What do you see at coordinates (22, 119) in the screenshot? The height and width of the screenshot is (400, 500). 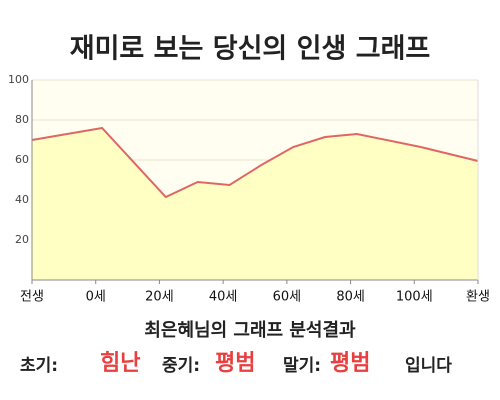 I see `y-tick-label: 80` at bounding box center [22, 119].